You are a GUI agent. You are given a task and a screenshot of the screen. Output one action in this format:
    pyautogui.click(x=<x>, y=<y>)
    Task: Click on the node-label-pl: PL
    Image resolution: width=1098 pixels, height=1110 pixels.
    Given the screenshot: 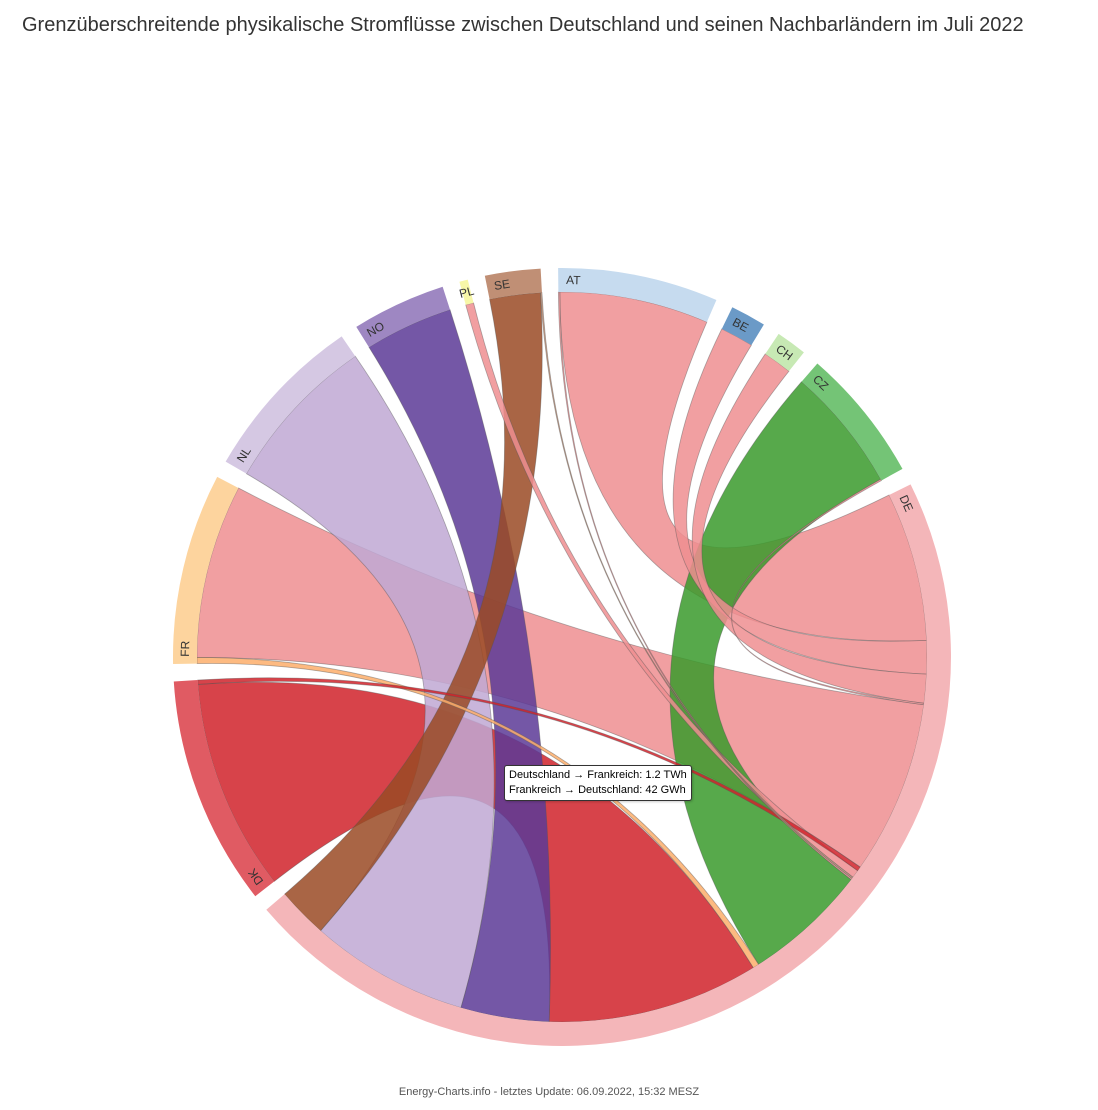 What is the action you would take?
    pyautogui.click(x=467, y=292)
    